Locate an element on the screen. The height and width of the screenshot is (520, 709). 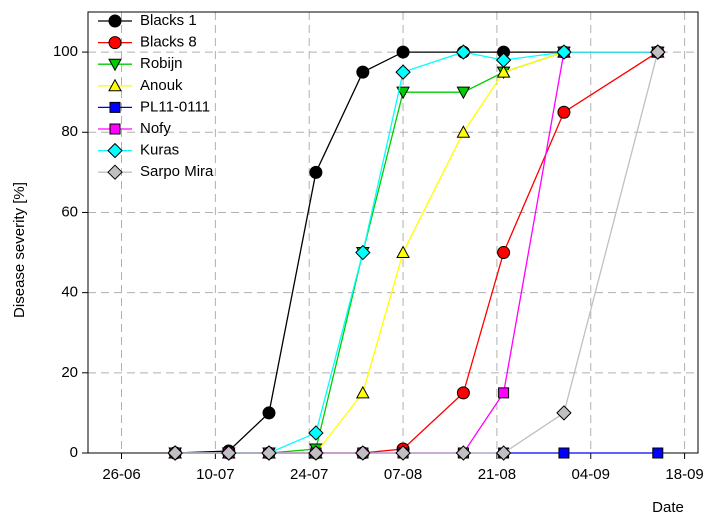
x-tick-label: 21-08 is located at coordinates (497, 474).